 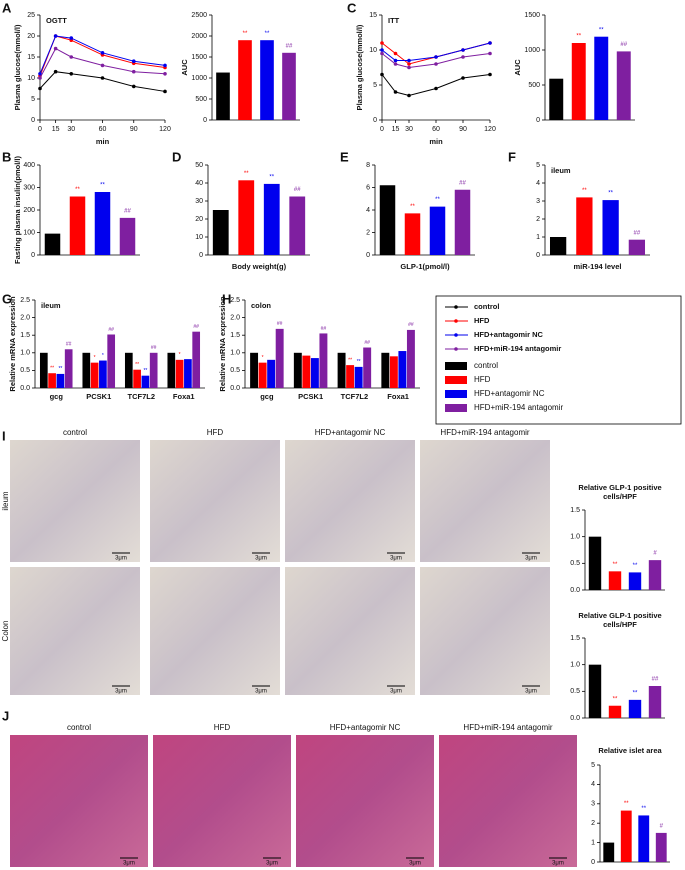 I want to click on chart-title: colon, so click(x=261, y=305).